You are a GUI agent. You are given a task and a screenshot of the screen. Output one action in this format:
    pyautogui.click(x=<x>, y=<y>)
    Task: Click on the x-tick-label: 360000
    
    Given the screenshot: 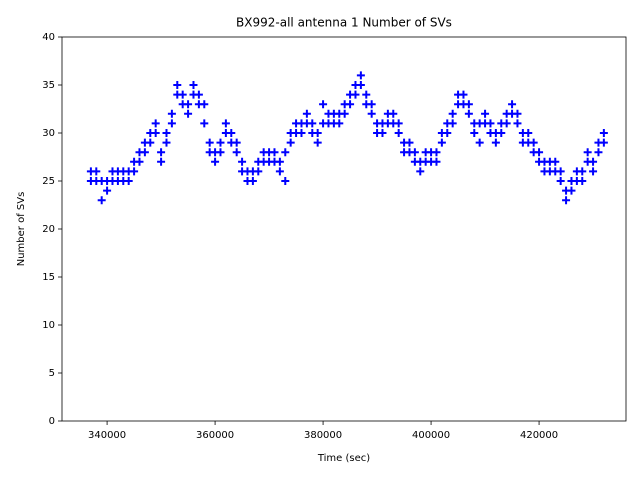 What is the action you would take?
    pyautogui.click(x=215, y=435)
    